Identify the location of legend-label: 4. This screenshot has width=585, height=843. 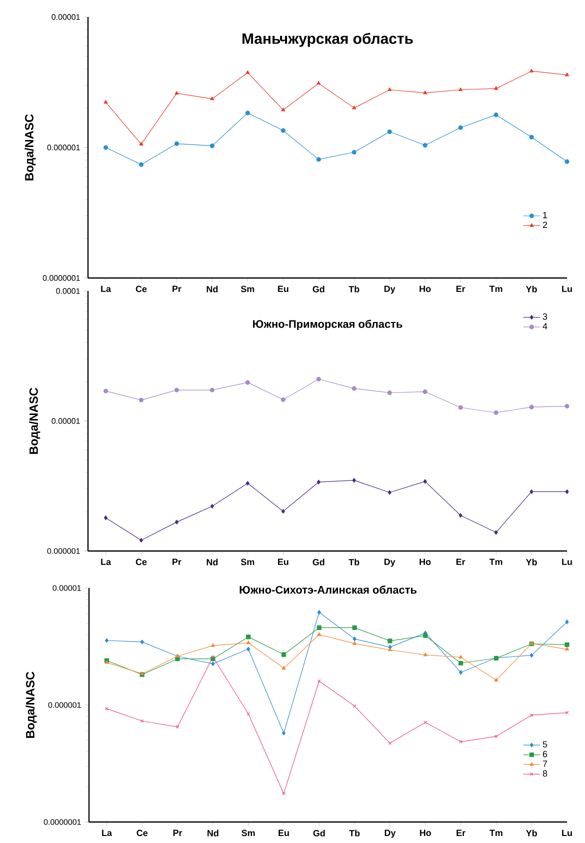
(545, 326).